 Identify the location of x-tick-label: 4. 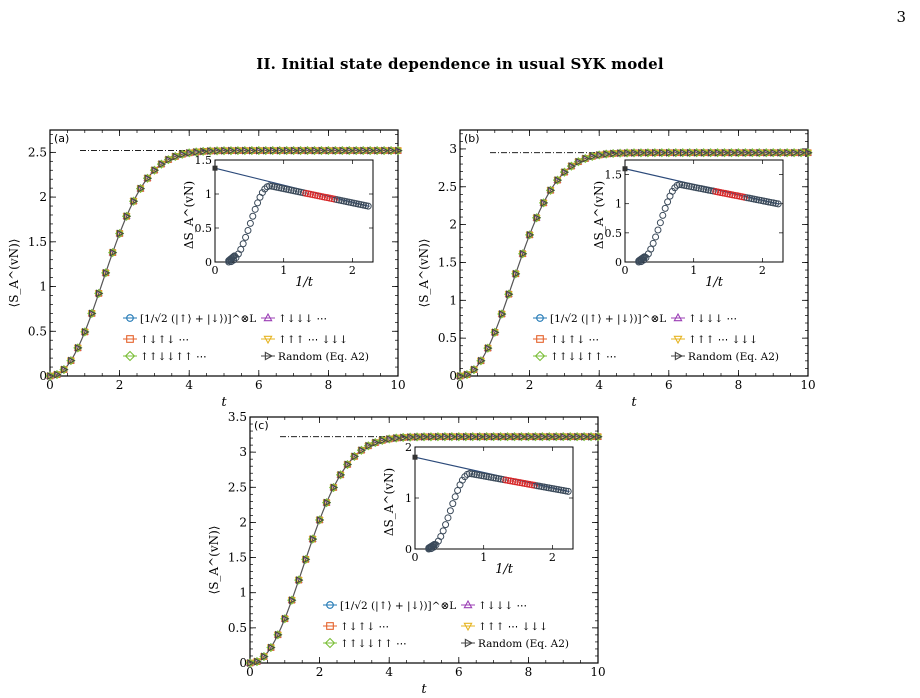
(189, 385).